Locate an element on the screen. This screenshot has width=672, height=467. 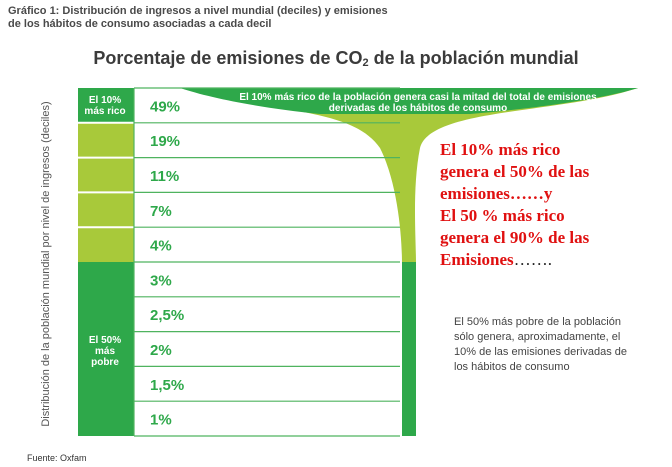
decile-value-label: 49% is located at coordinates (165, 106).